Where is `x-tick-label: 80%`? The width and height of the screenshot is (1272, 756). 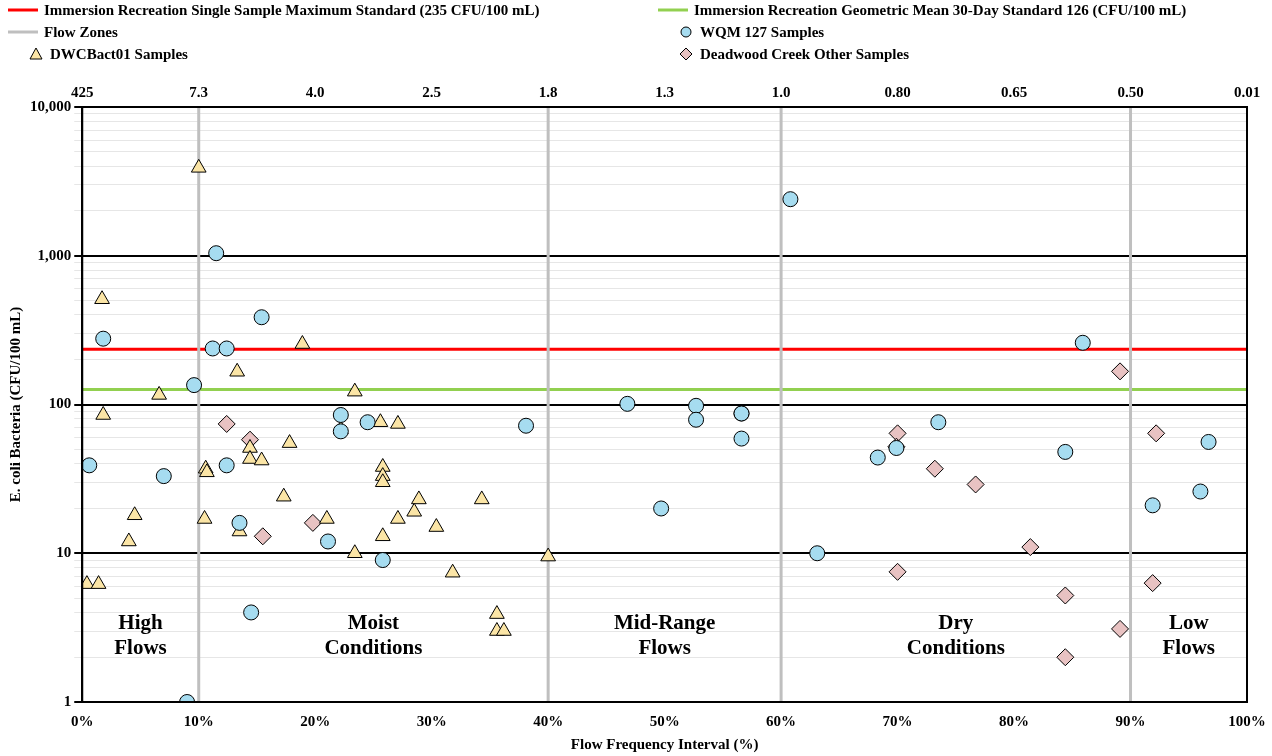 x-tick-label: 80% is located at coordinates (1014, 720).